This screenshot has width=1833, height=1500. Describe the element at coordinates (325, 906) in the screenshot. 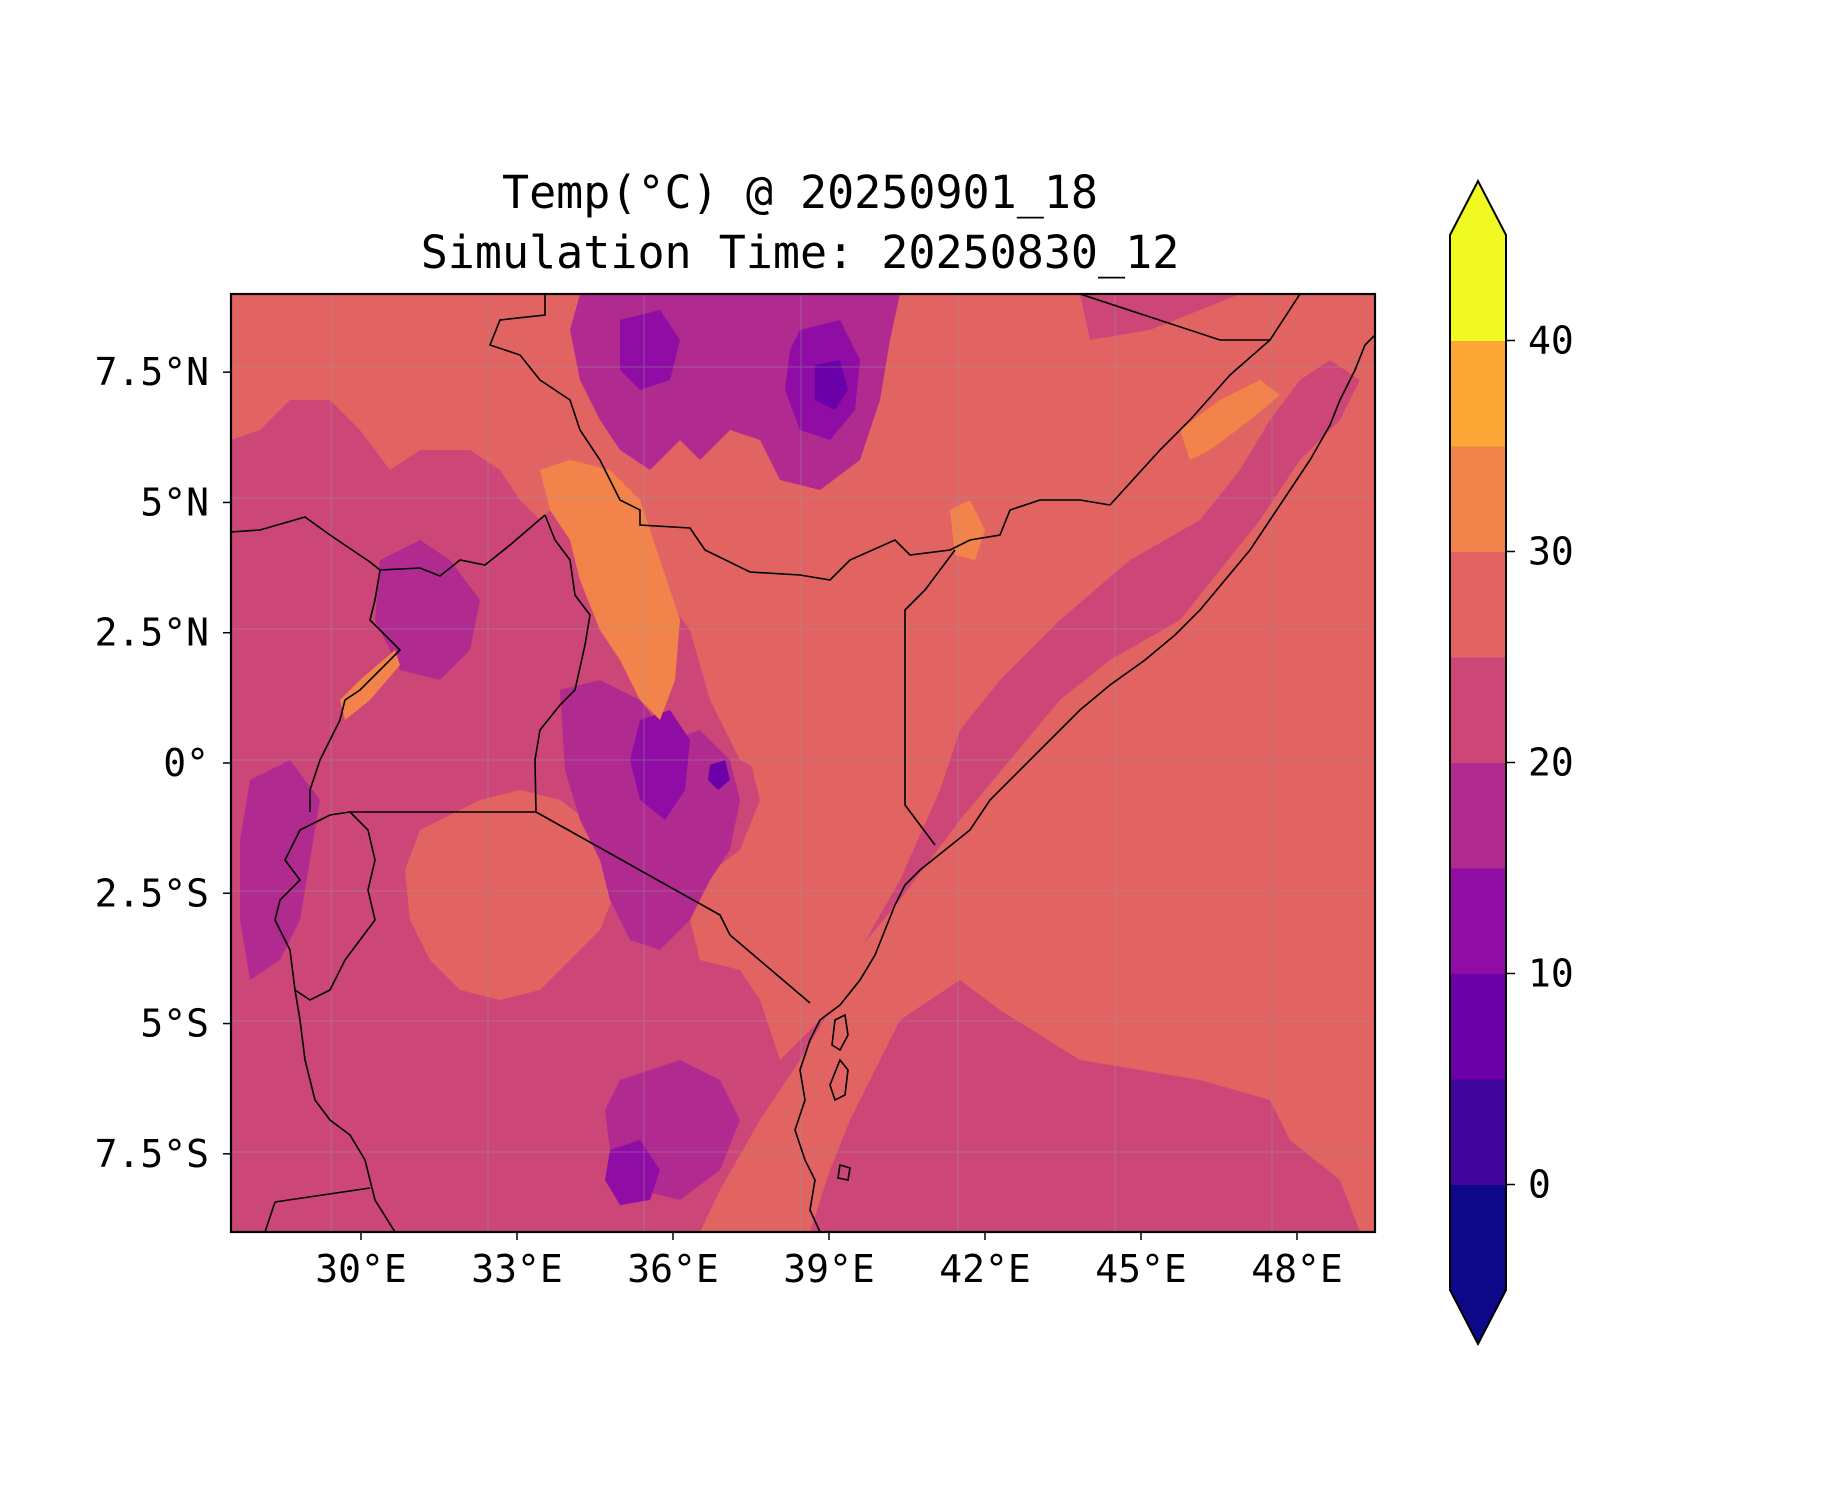

I see `border-rwanda-burundi` at that location.